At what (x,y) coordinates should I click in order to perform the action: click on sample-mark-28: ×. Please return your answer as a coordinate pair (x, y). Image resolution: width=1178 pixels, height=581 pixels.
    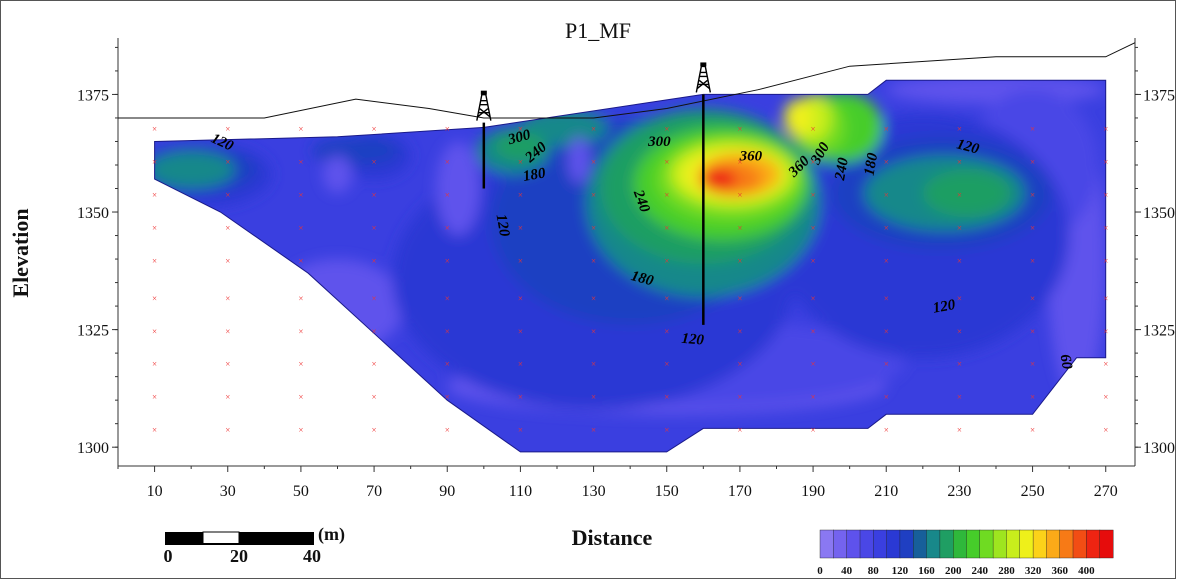
    Looking at the image, I should click on (300, 397).